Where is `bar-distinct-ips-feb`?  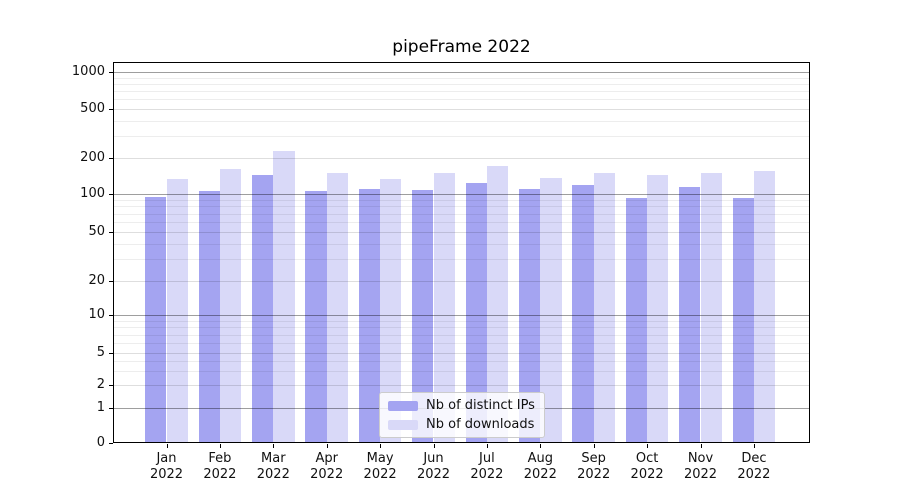
bar-distinct-ips-feb is located at coordinates (209, 316).